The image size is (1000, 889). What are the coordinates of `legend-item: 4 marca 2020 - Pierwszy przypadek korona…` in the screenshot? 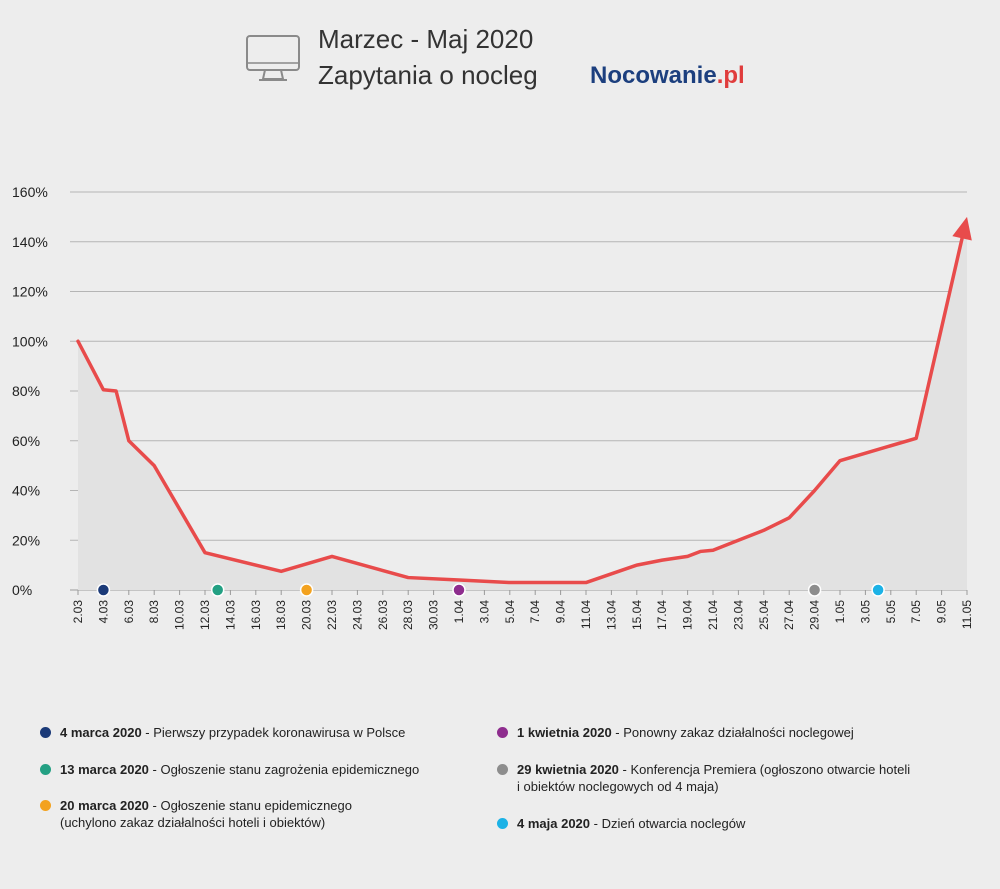 It's located at (222, 732).